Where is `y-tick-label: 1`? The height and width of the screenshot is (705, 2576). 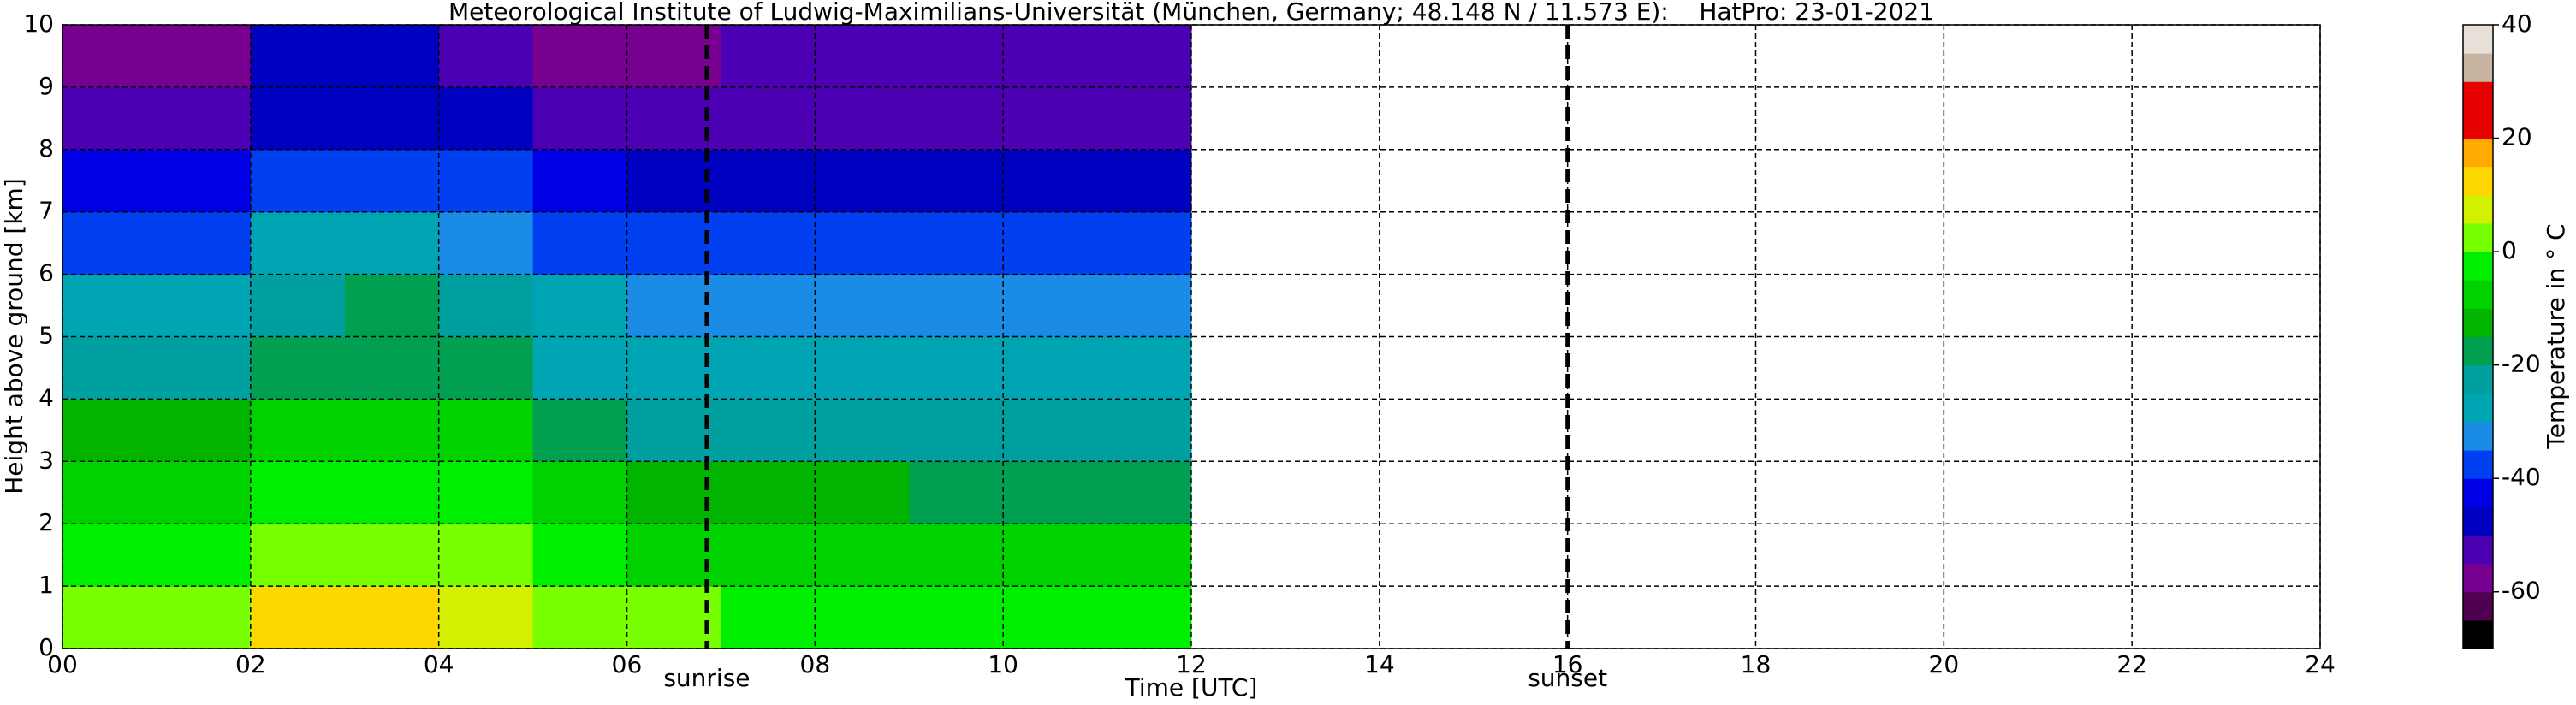
y-tick-label: 1 is located at coordinates (46, 585).